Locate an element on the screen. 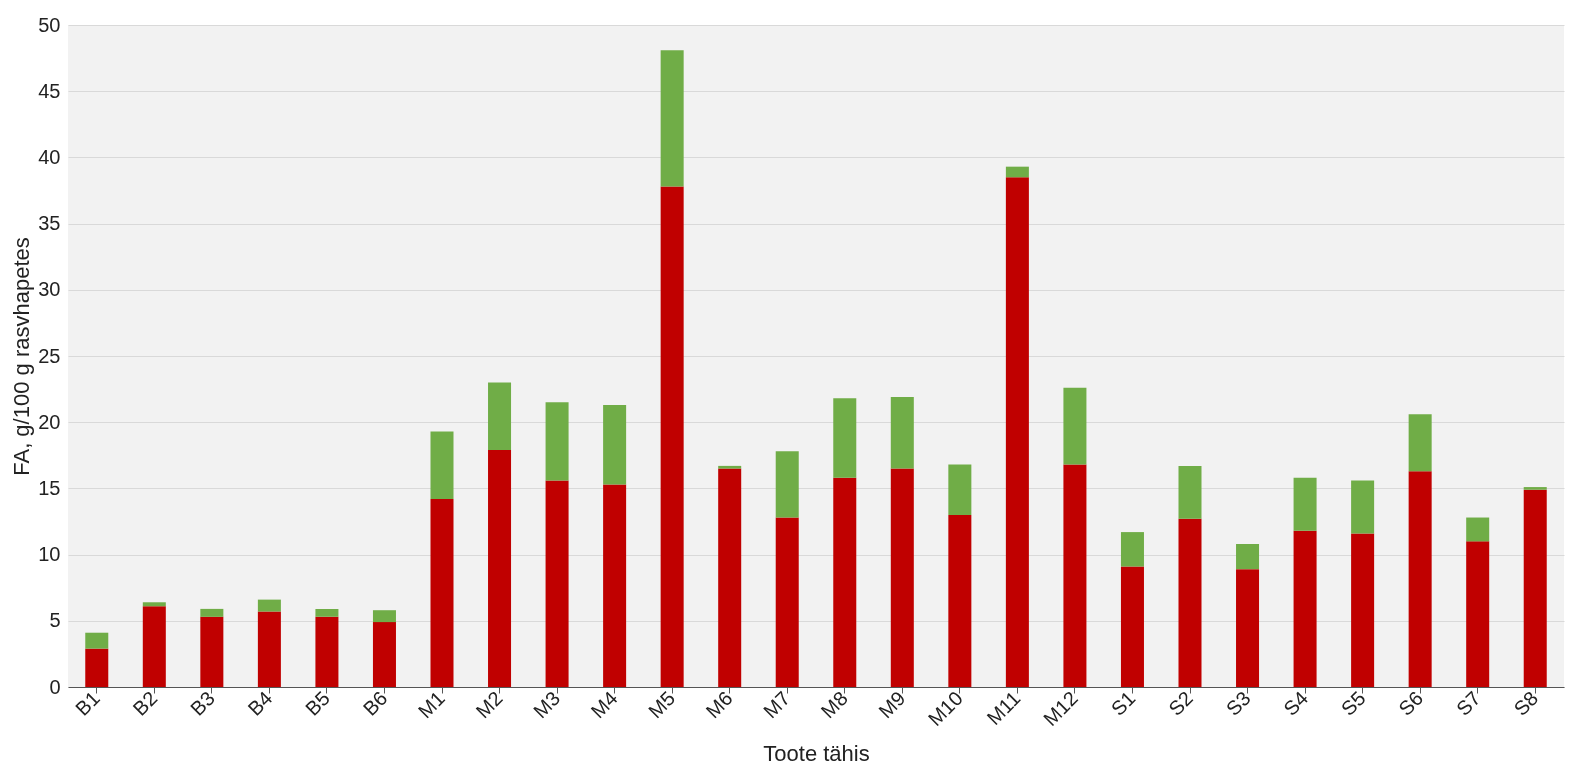 This screenshot has height=775, width=1569. y-tick-label: 0 is located at coordinates (55, 686).